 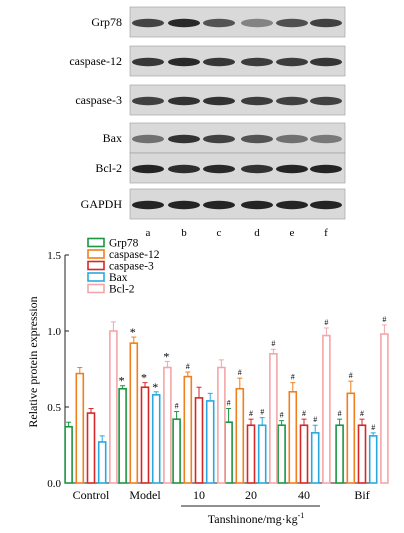 What do you see at coordinates (106, 22) in the screenshot?
I see `blot-row-label: Grp78` at bounding box center [106, 22].